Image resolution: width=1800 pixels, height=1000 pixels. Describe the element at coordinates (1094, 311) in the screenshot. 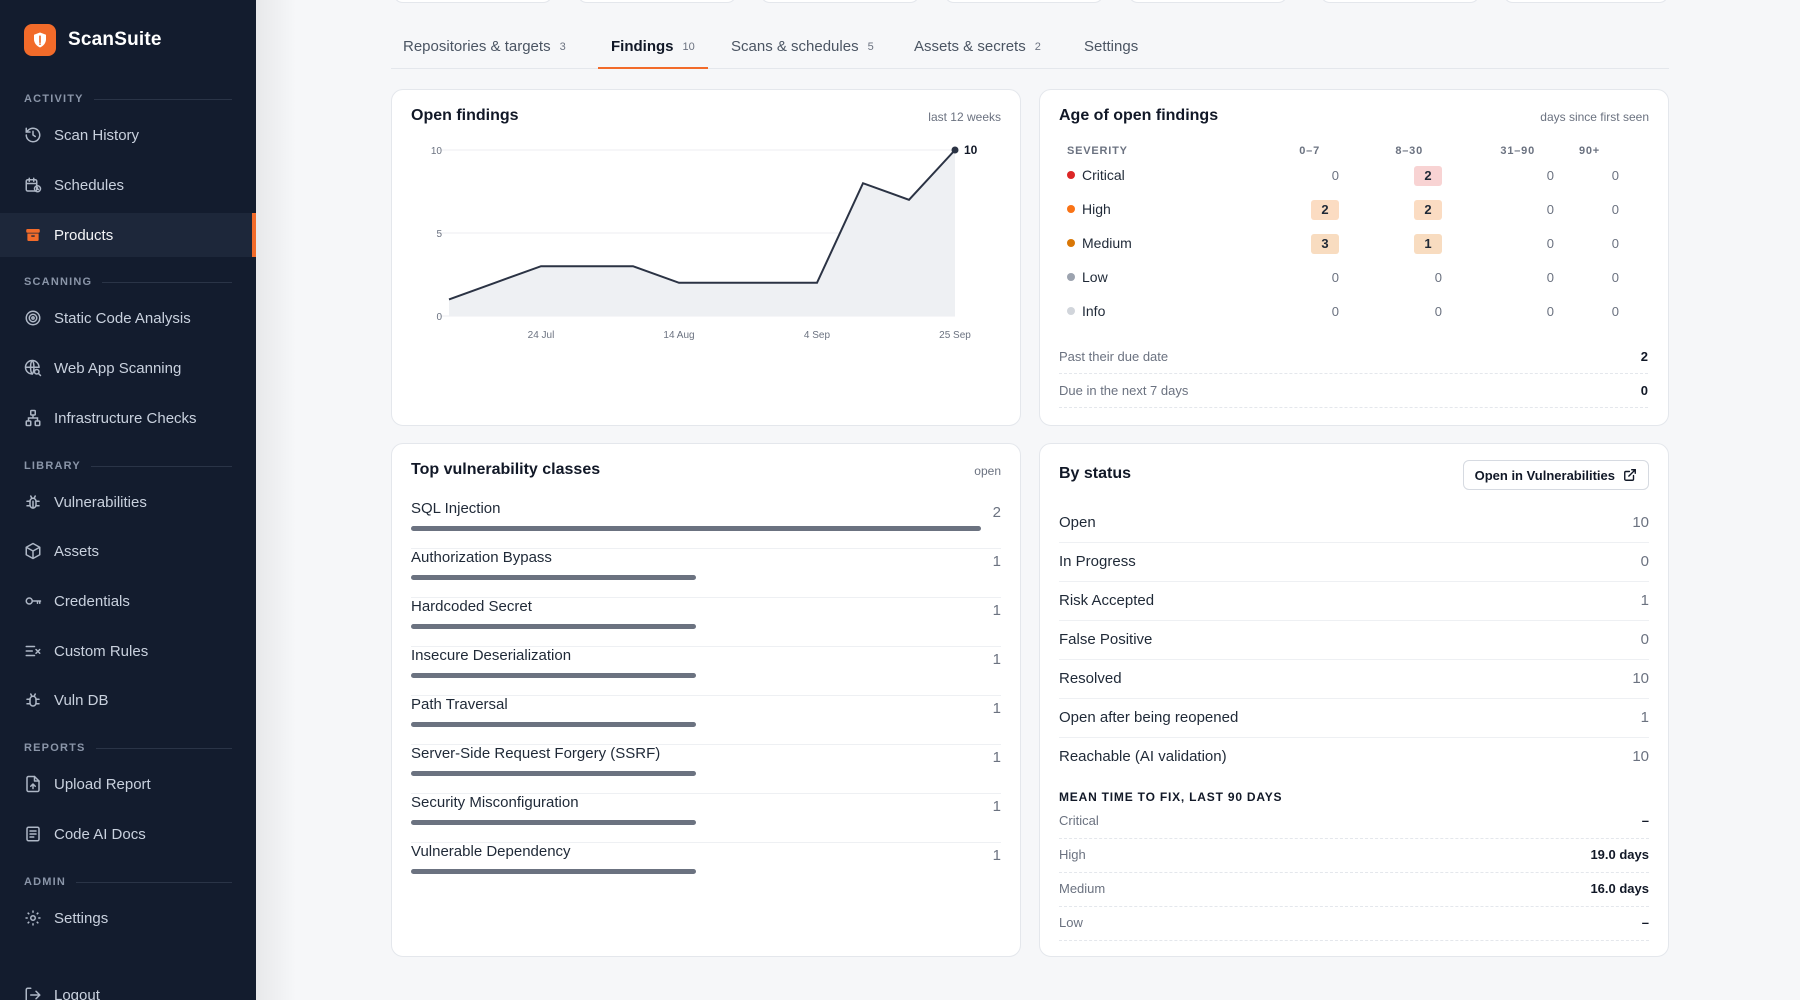

I see `severity-name: Info` at that location.